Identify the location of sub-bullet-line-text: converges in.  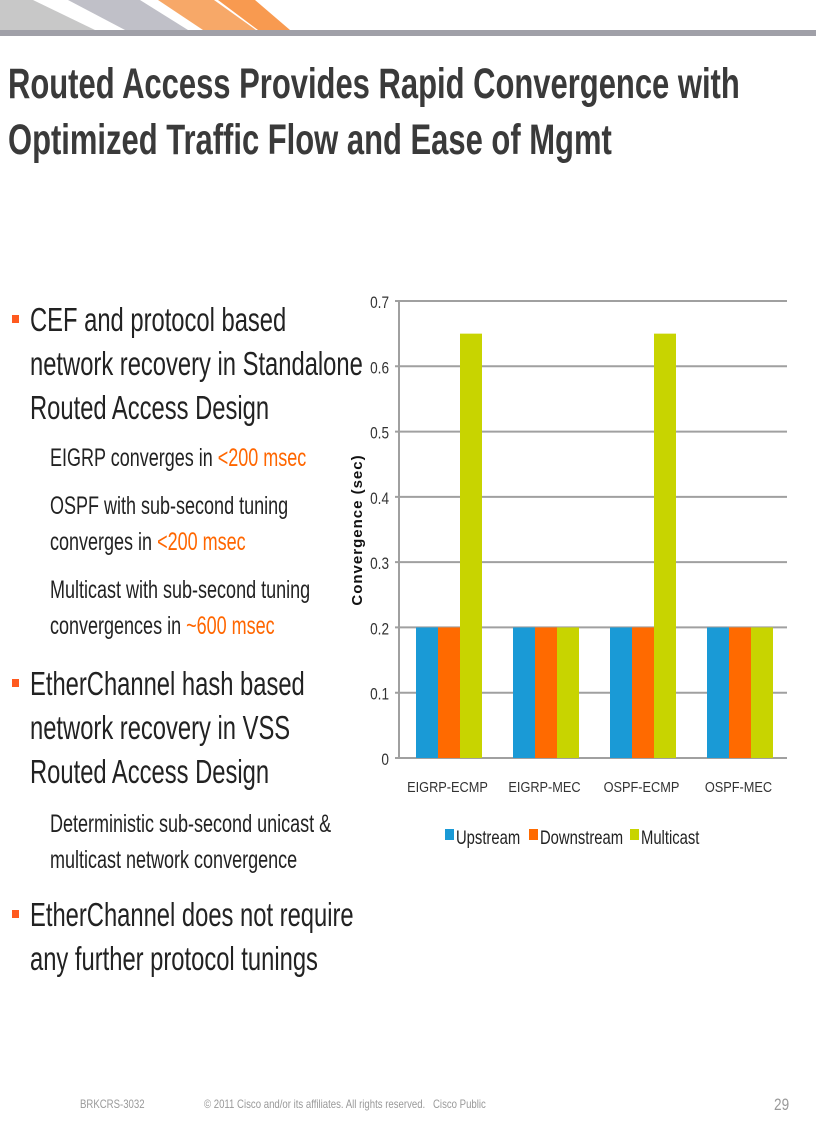
(104, 542).